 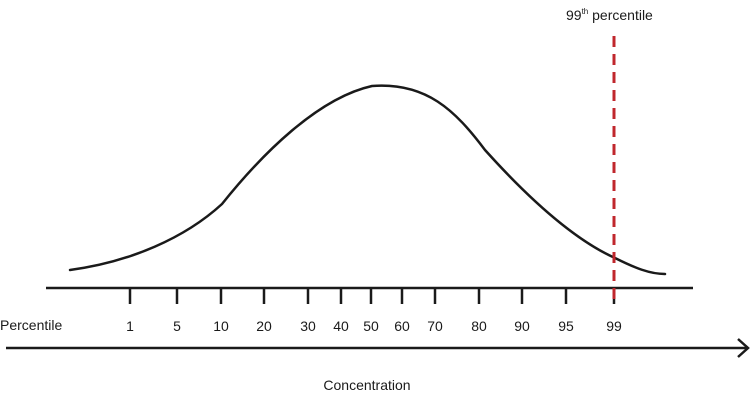 What do you see at coordinates (31, 325) in the screenshot?
I see `percentile-axis-label: Percentile` at bounding box center [31, 325].